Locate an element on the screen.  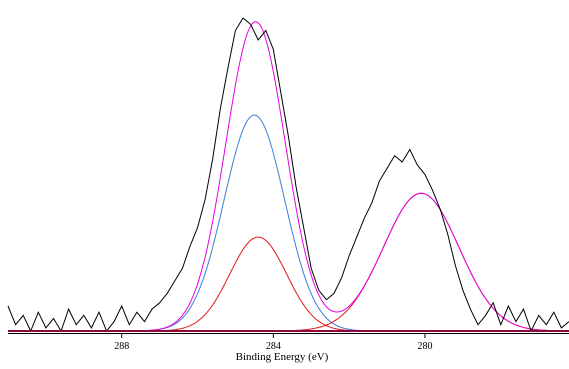
x-tick-label: 288 is located at coordinates (121, 346).